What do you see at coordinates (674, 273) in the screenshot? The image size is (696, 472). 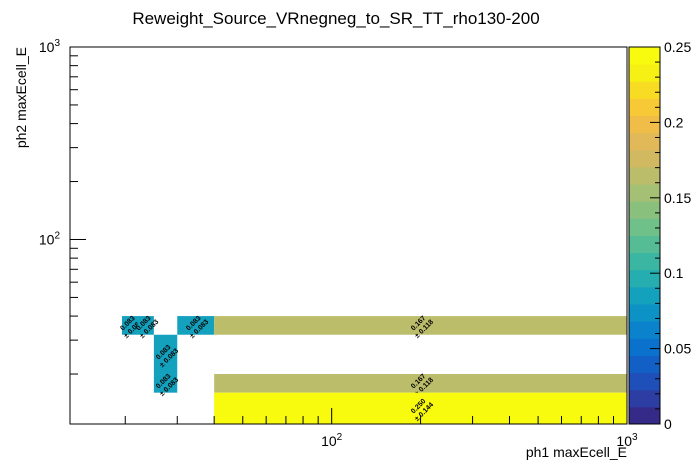 I see `colorbar-tick-label-2: 0.1` at bounding box center [674, 273].